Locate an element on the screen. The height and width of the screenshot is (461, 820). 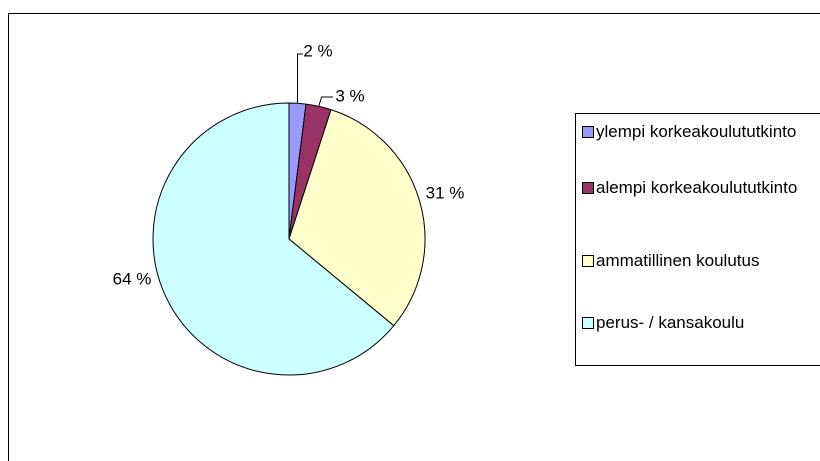
data-label: 64 % is located at coordinates (132, 278).